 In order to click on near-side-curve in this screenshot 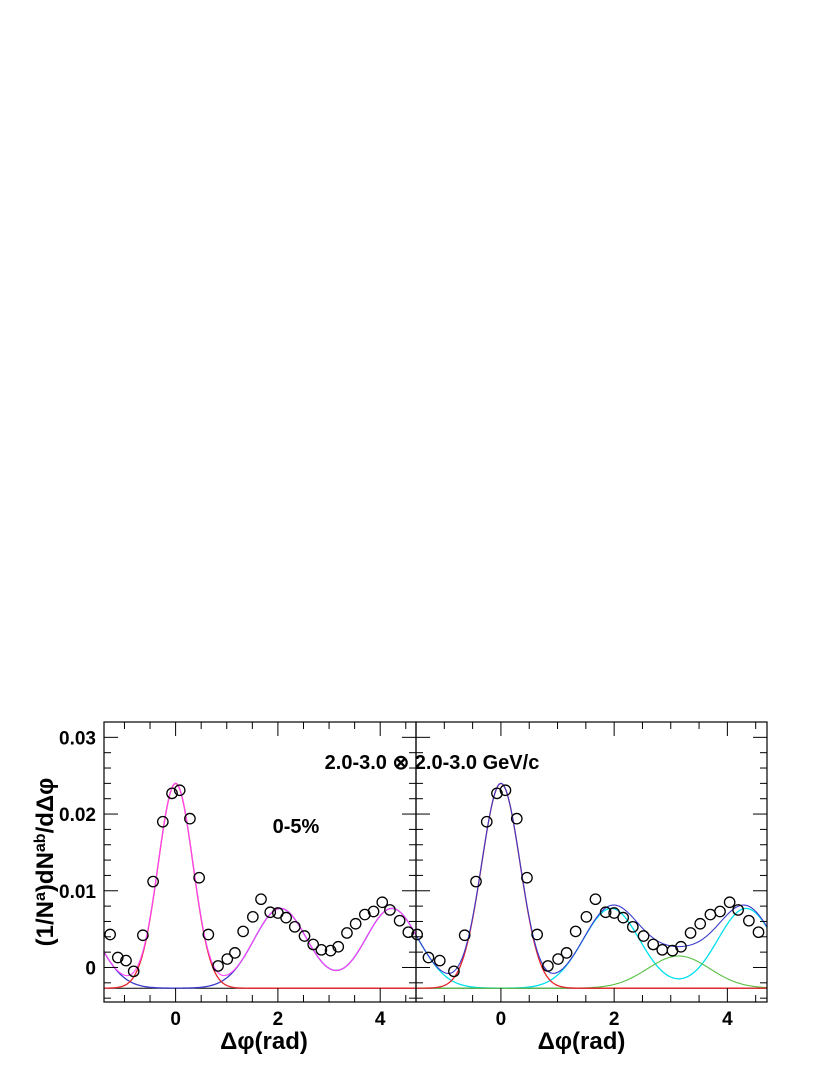, I will do `click(591, 885)`.